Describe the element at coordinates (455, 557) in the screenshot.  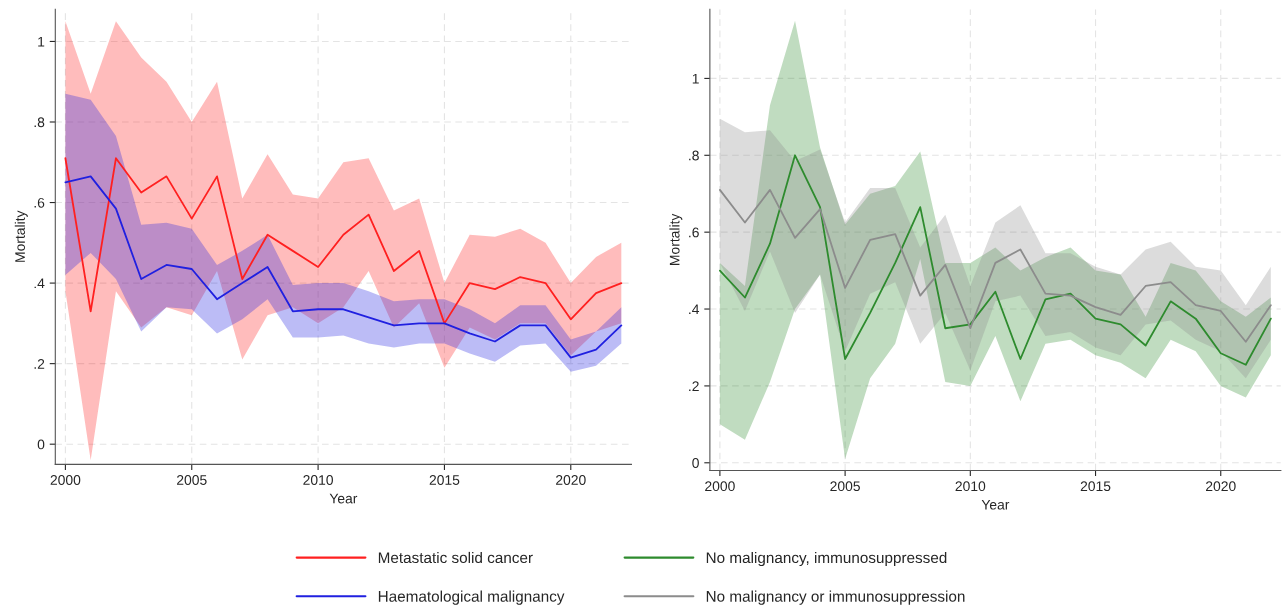
I see `legend-label: Metastatic solid cancer` at that location.